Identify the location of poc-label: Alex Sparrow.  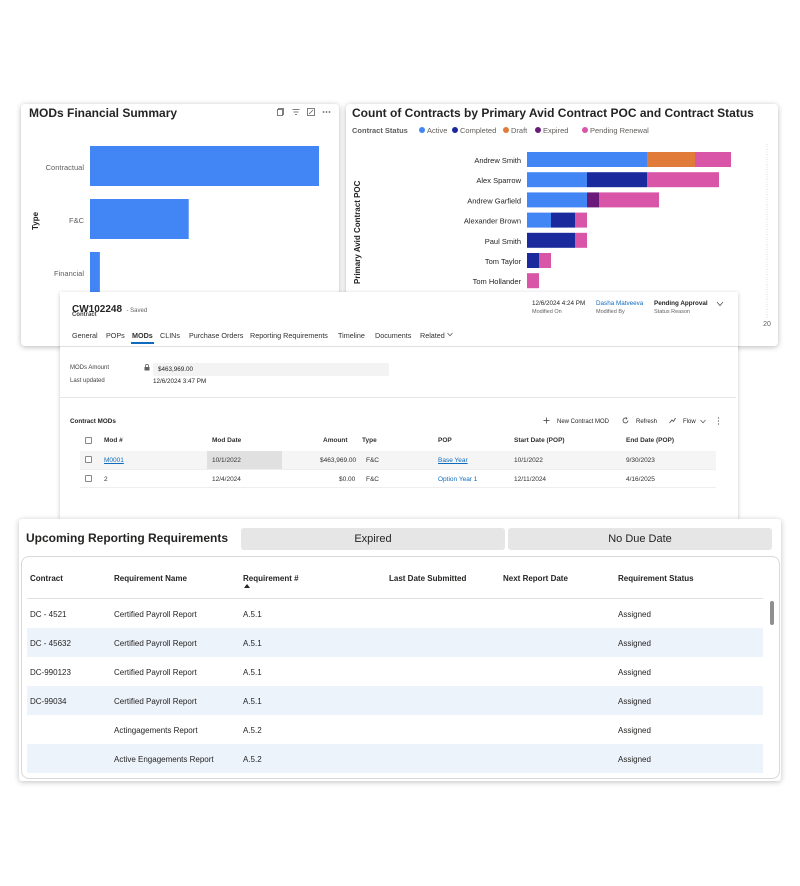
(498, 180).